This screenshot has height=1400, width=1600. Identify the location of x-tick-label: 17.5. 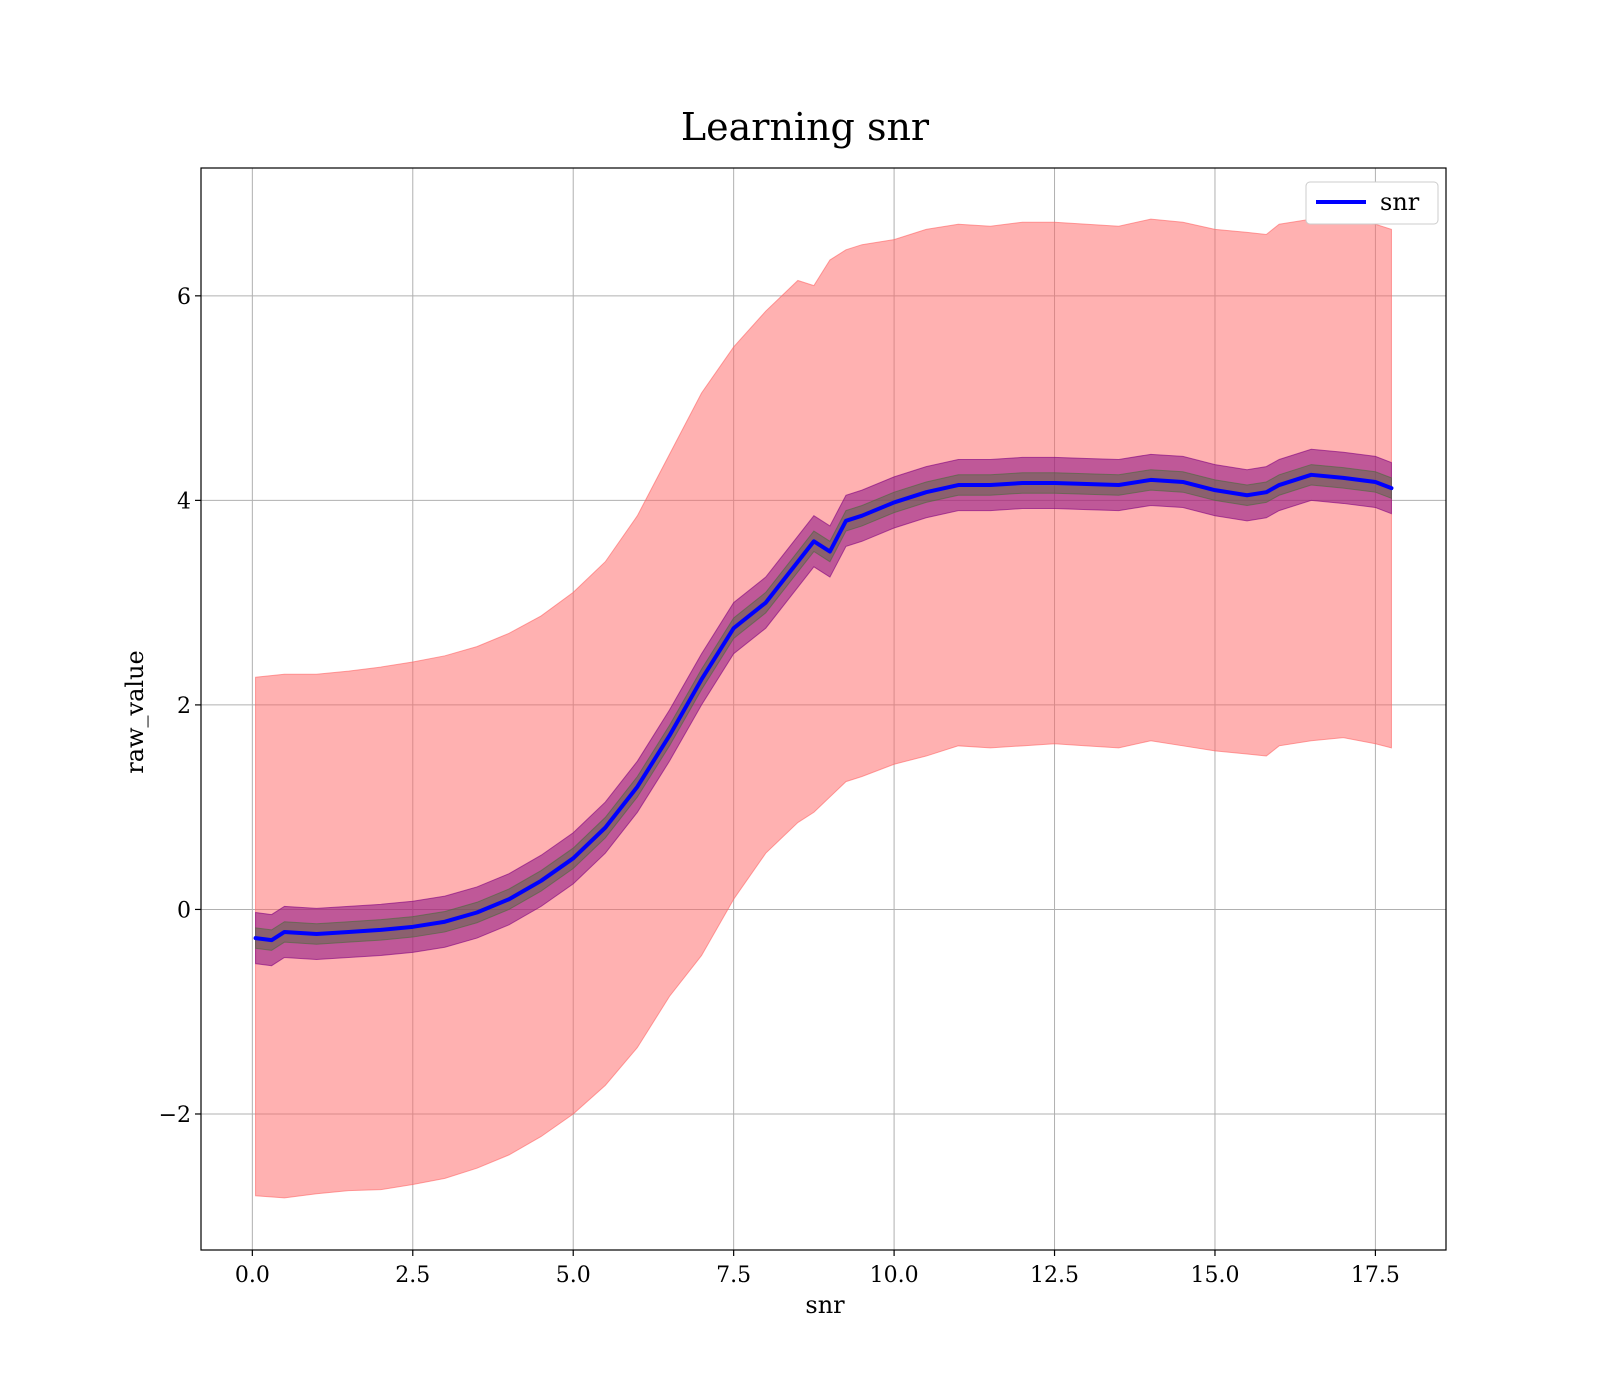
(1375, 1275).